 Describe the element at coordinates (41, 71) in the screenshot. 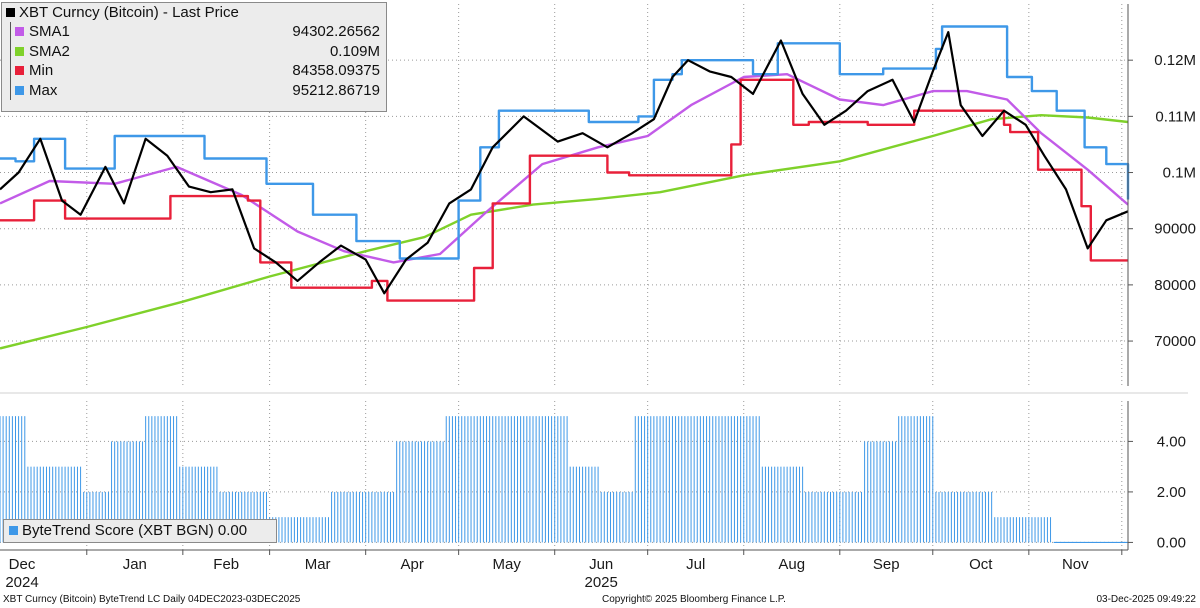

I see `legend-min-label: Min` at that location.